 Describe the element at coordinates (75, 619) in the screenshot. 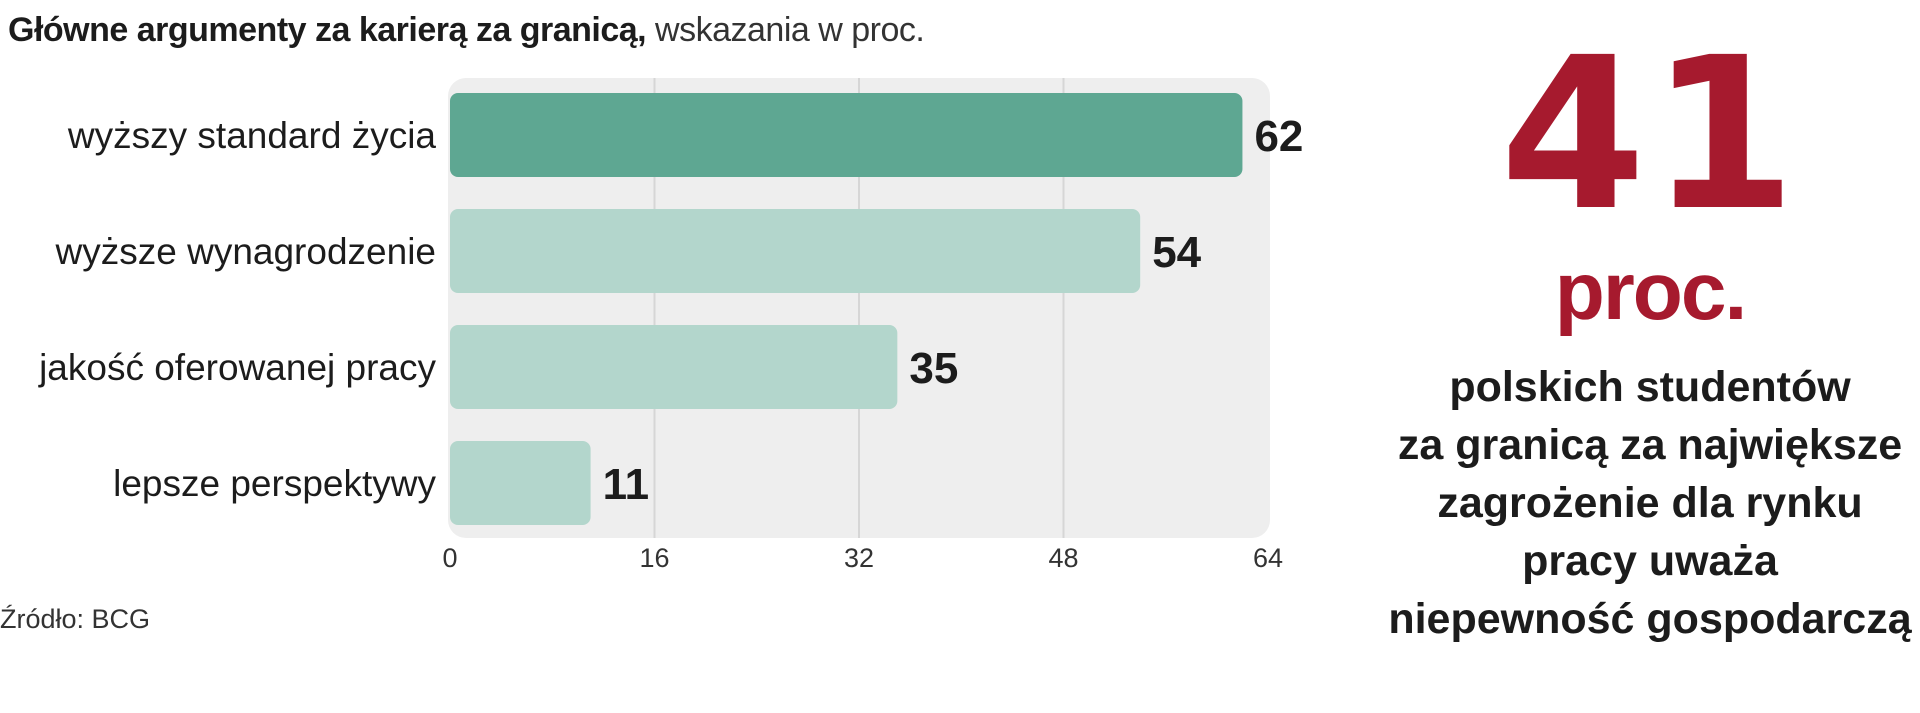

I see `source-note: Źródło: BCG` at that location.